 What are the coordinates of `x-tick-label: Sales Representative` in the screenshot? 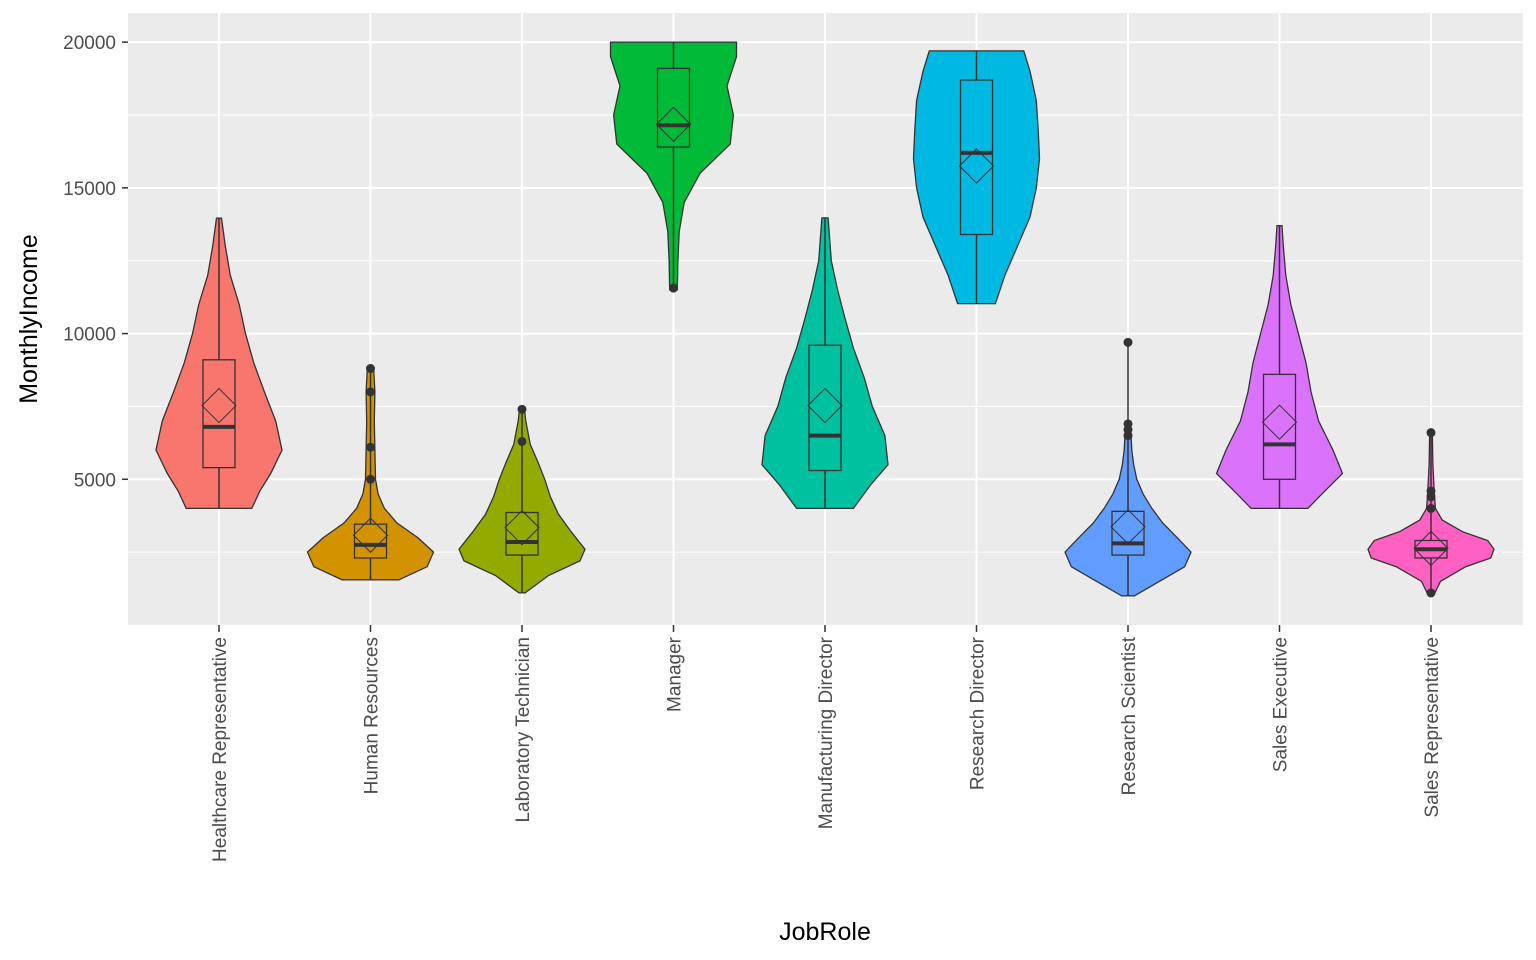 It's located at (1432, 727).